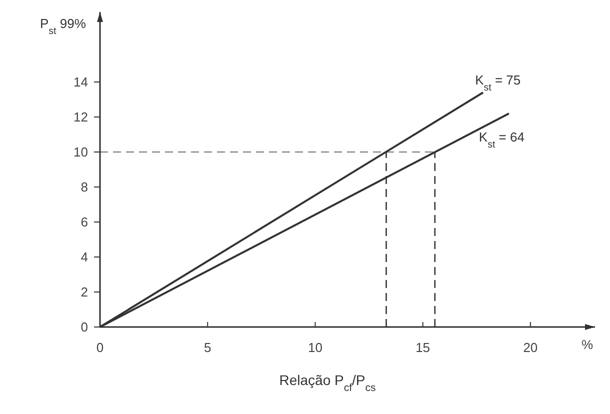 The width and height of the screenshot is (610, 414). Describe the element at coordinates (423, 347) in the screenshot. I see `x-tick-label: 15` at that location.